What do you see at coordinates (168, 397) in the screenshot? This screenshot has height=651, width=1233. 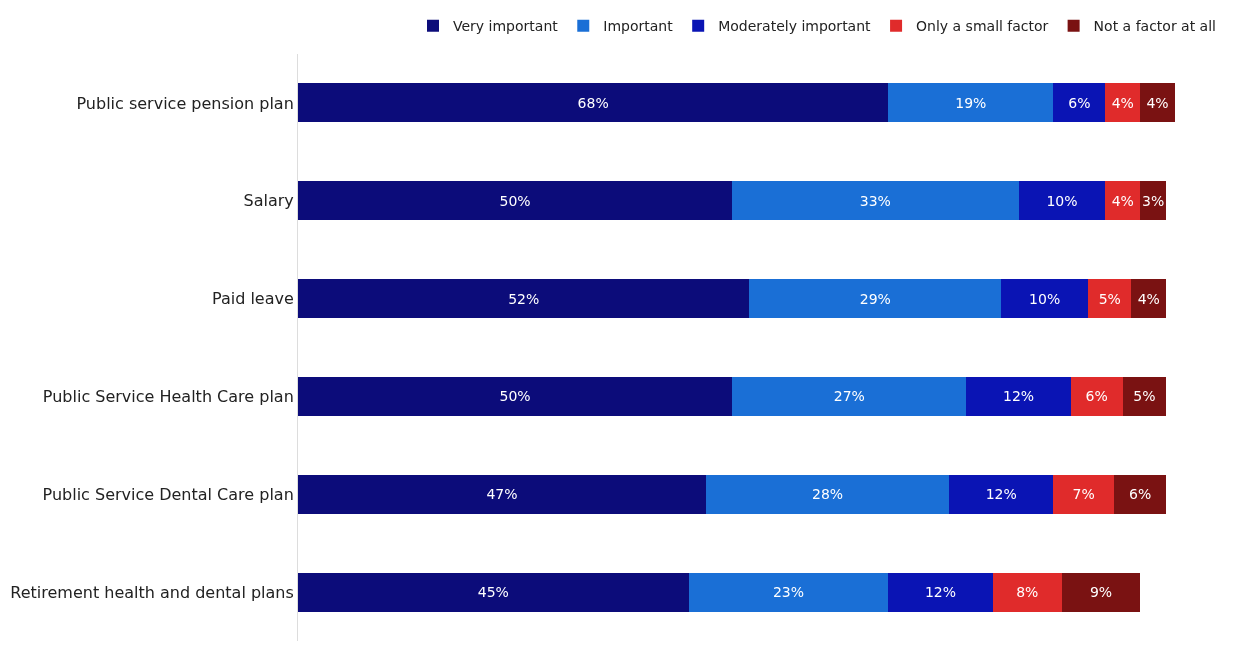 I see `y-tick-label: Public Service Health Care plan` at bounding box center [168, 397].